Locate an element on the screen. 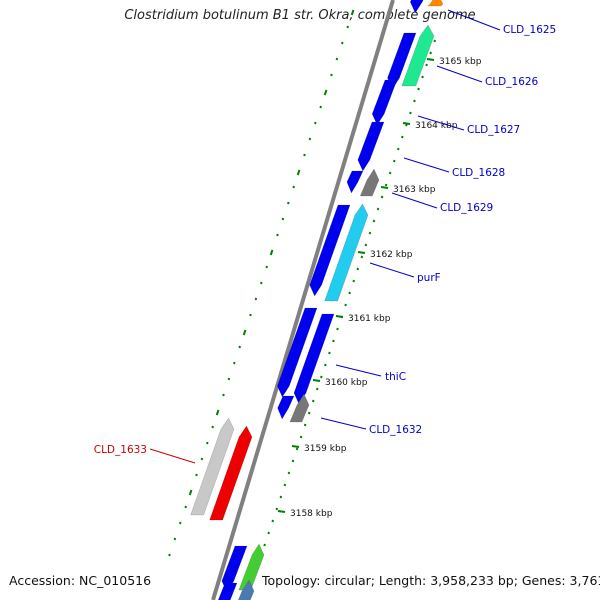  green-feature is located at coordinates (418, 55).